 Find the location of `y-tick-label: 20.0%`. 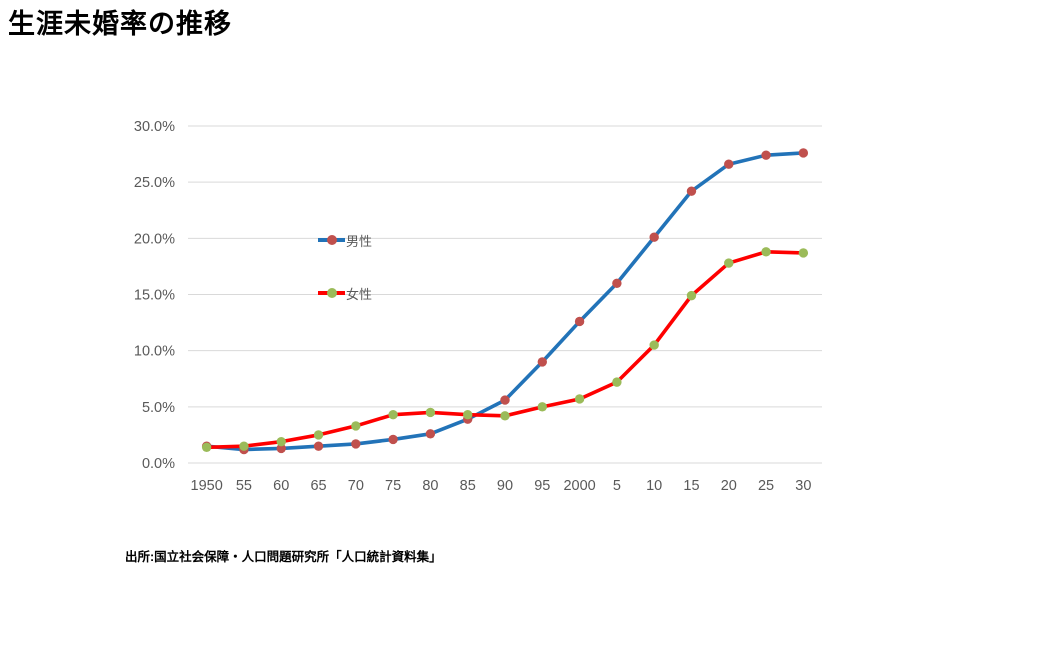

y-tick-label: 20.0% is located at coordinates (154, 239).